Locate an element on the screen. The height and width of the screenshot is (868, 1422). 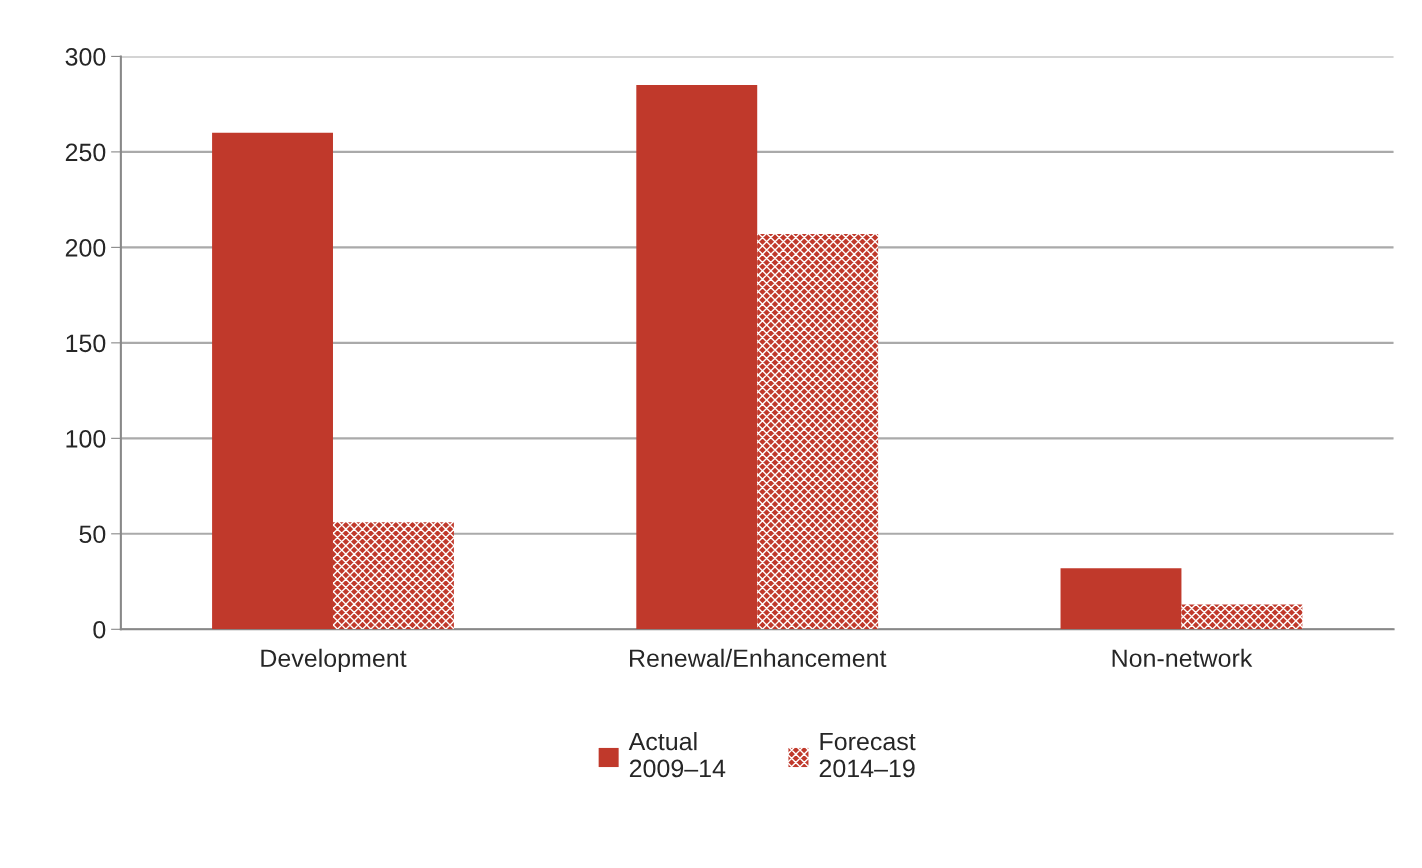
y-tick-label: 200 is located at coordinates (85, 247).